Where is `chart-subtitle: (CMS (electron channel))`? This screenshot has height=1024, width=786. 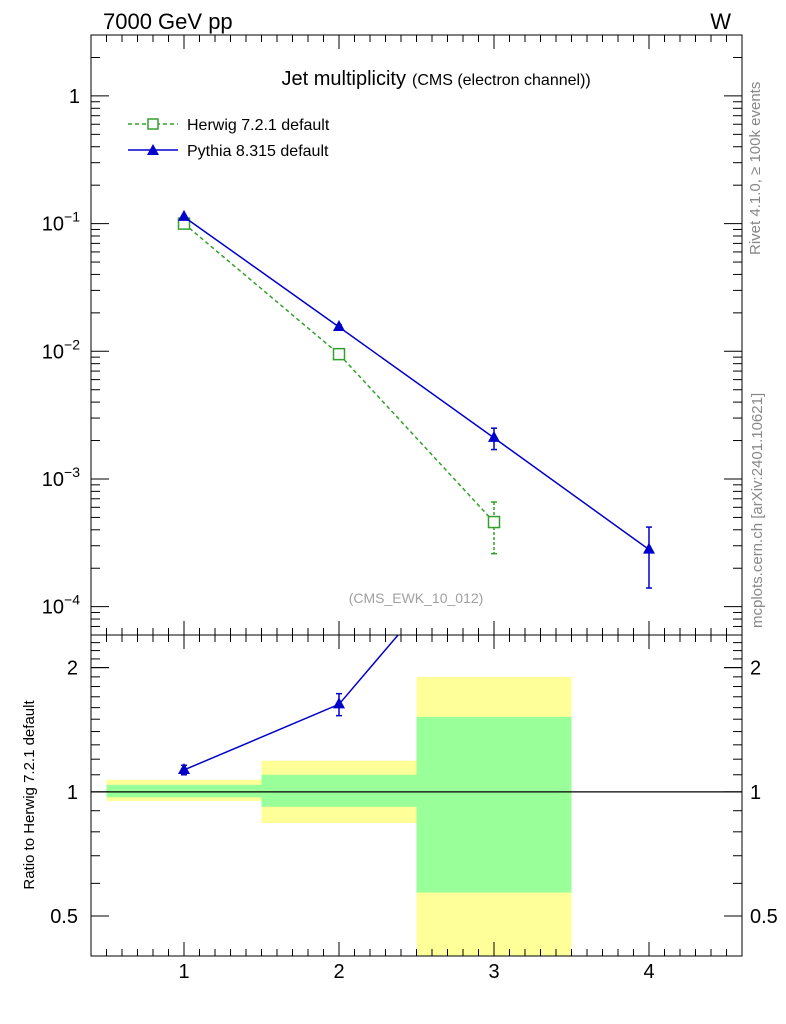 chart-subtitle: (CMS (electron channel)) is located at coordinates (501, 80).